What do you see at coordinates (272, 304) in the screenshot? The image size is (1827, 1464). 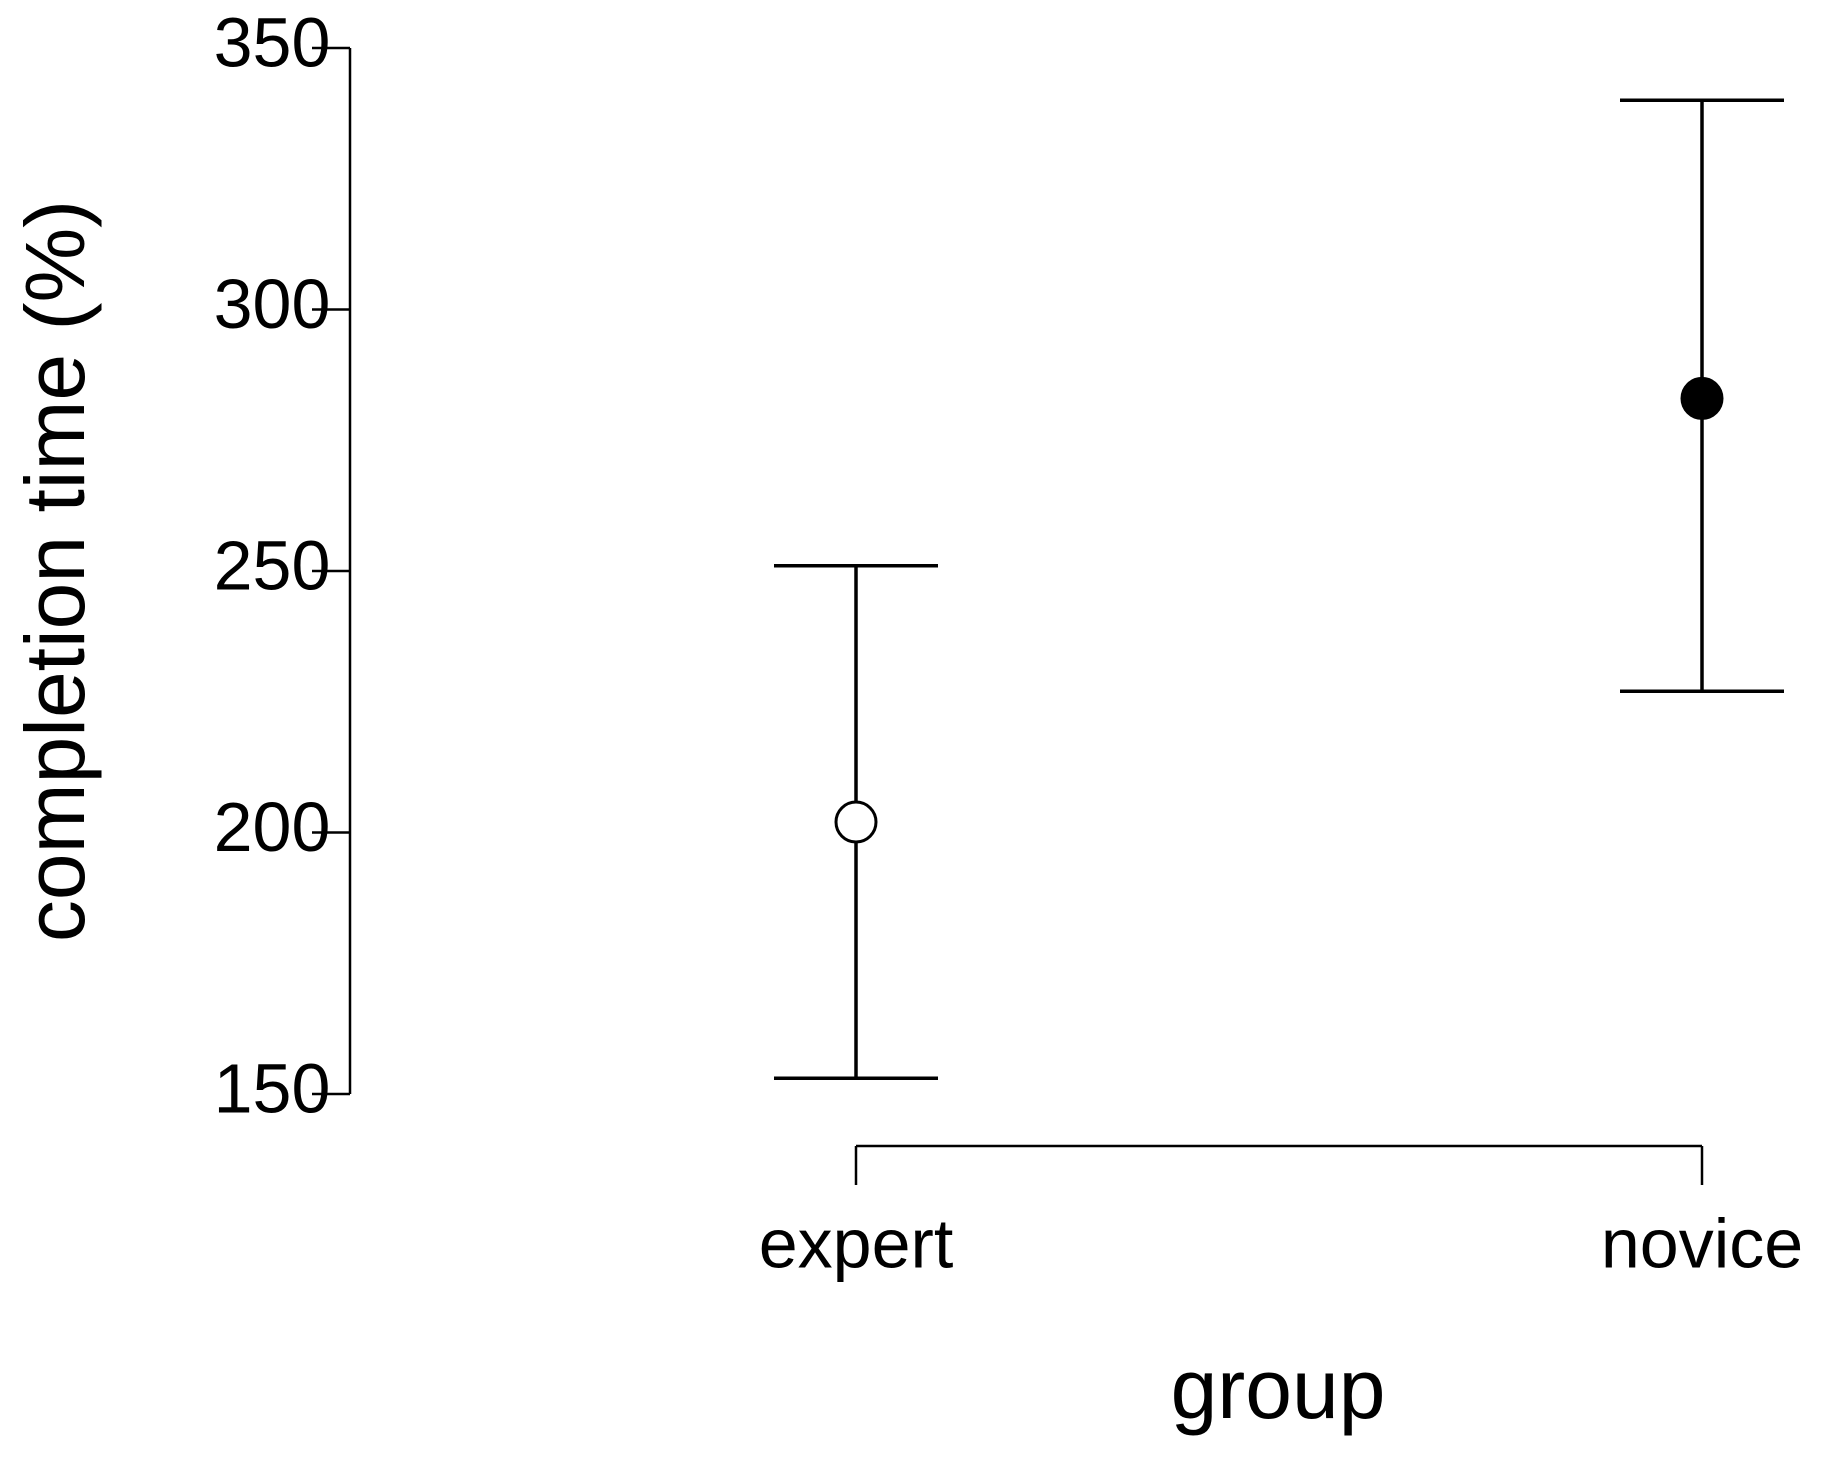 I see `y-tick-label: 300` at bounding box center [272, 304].